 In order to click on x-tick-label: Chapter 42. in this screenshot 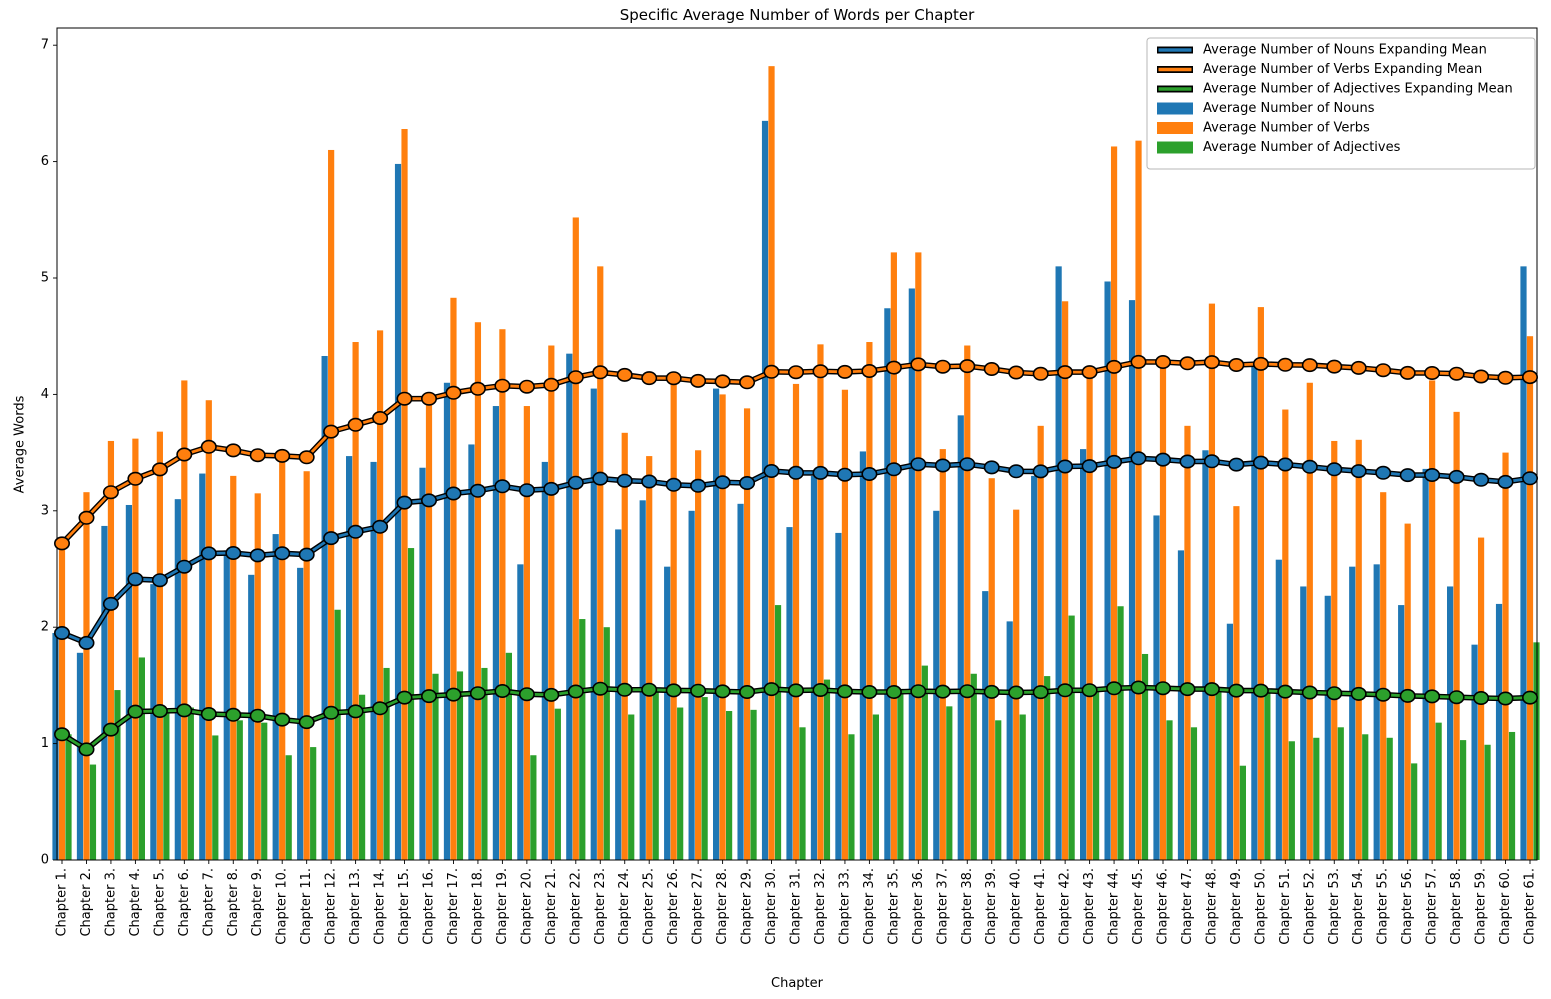, I will do `click(1065, 906)`.